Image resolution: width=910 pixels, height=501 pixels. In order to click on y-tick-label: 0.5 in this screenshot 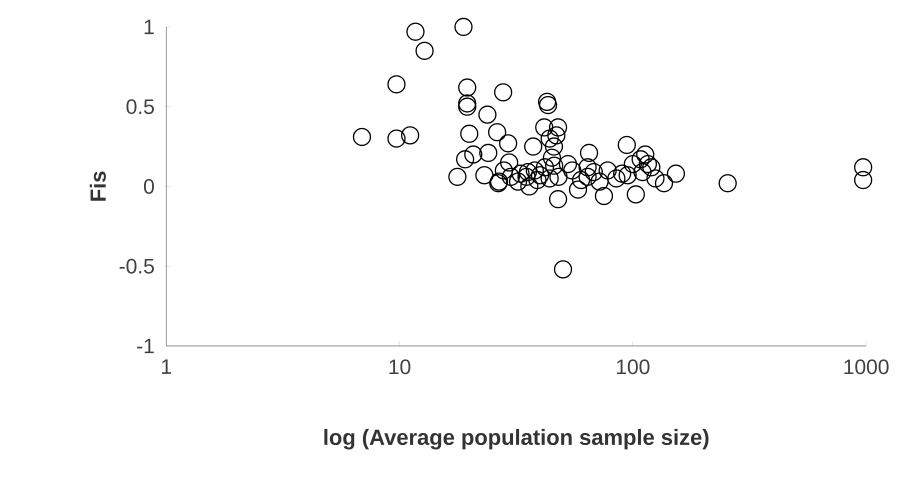, I will do `click(140, 106)`.